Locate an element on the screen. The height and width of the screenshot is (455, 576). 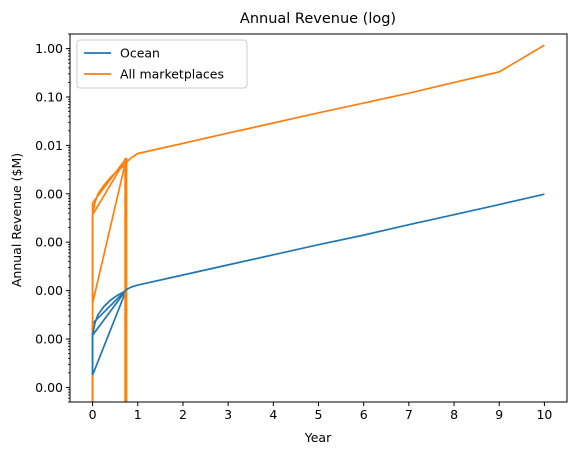
y-tick-label: 0.01 is located at coordinates (49, 145).